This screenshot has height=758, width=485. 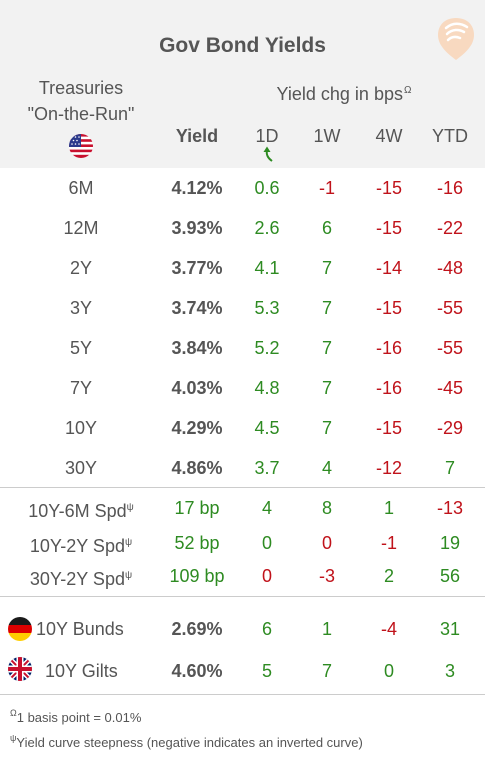 What do you see at coordinates (242, 507) in the screenshot?
I see `table-row: 10Y-6M Spdψ 17 bp 4 8 1 -13` at bounding box center [242, 507].